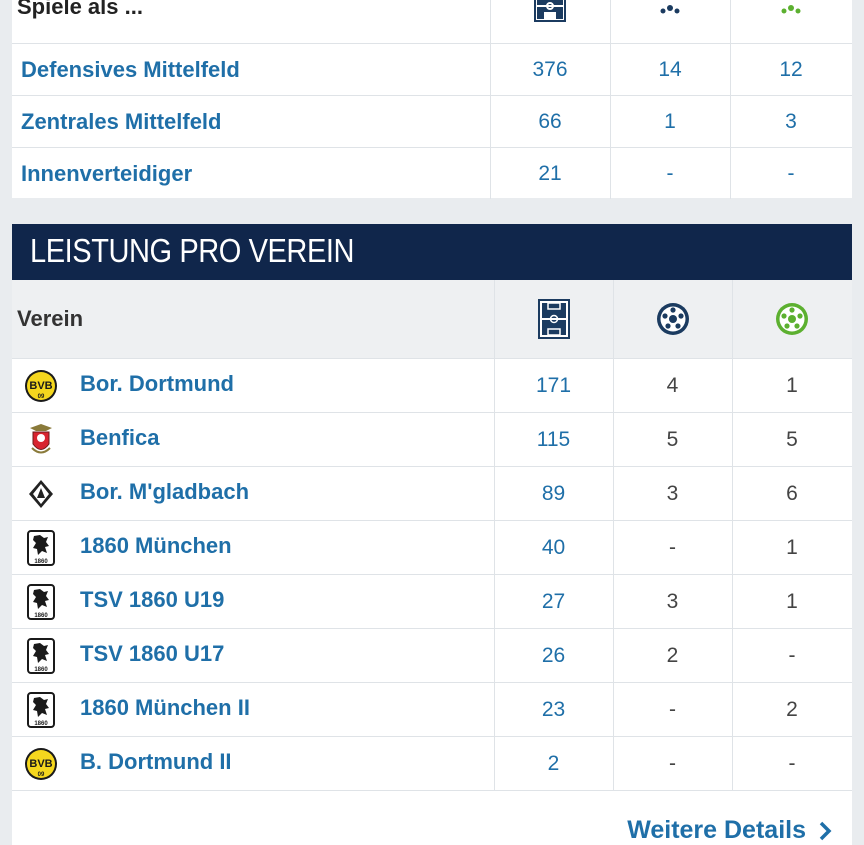  Describe the element at coordinates (107, 173) in the screenshot. I see `position-link: Innenverteidiger` at that location.